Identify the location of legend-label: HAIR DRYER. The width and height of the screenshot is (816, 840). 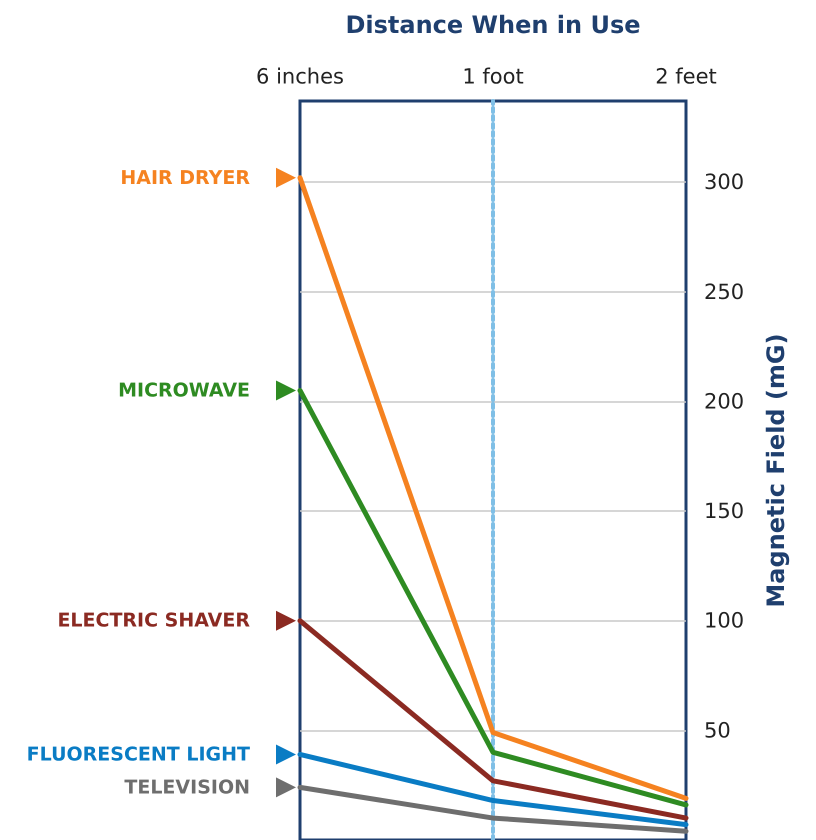
(185, 177).